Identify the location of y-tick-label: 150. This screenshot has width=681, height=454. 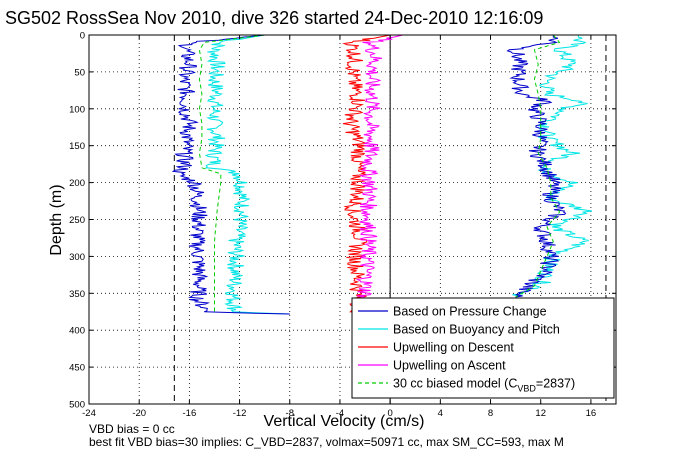
(77, 146).